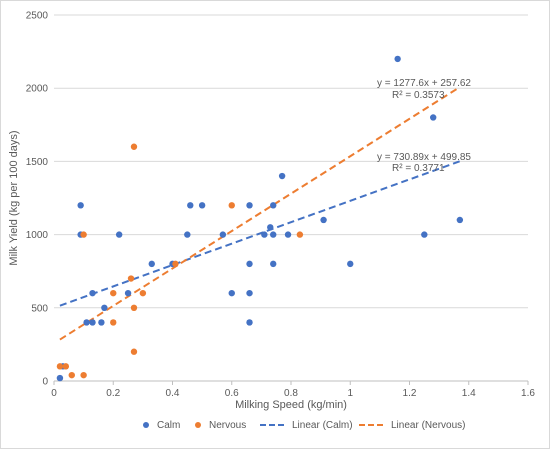 The height and width of the screenshot is (453, 550). I want to click on y-tick-label: 500, so click(39, 308).